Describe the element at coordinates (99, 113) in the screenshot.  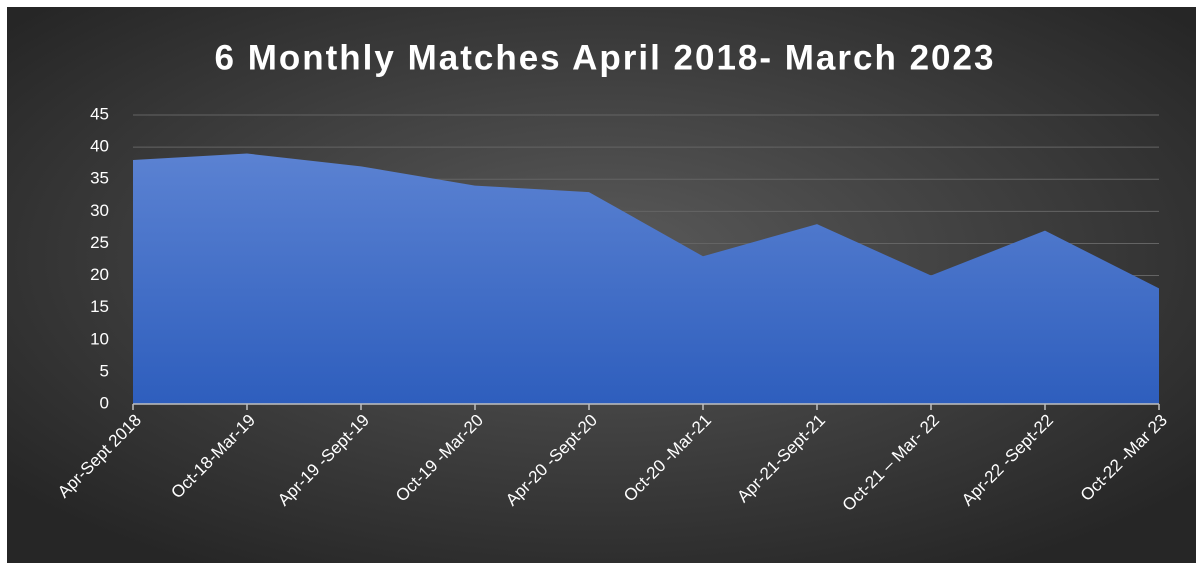
I see `y-tick-label: 45` at that location.